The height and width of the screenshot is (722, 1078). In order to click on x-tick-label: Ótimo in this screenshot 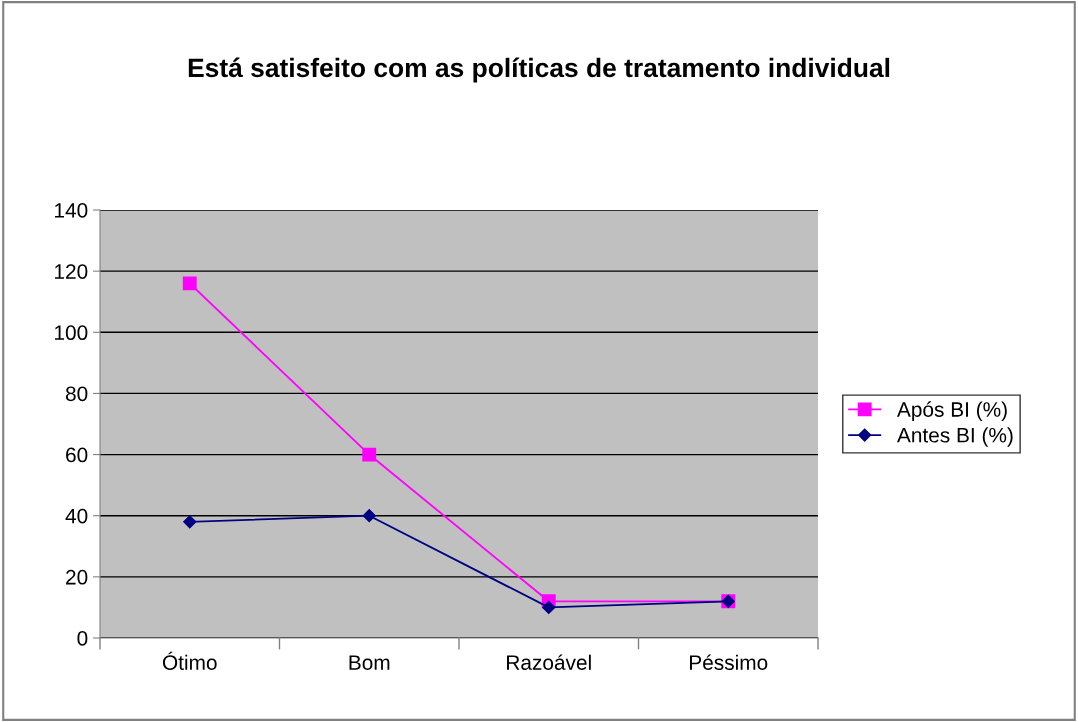, I will do `click(189, 660)`.